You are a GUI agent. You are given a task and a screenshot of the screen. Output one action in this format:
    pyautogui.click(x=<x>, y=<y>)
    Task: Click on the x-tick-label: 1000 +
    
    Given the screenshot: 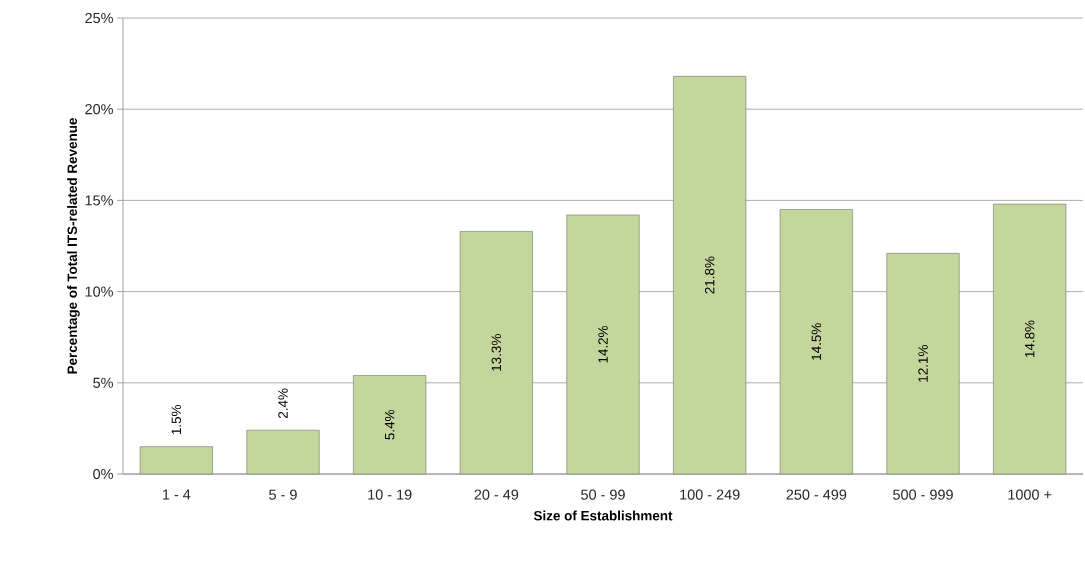 What is the action you would take?
    pyautogui.click(x=1030, y=494)
    